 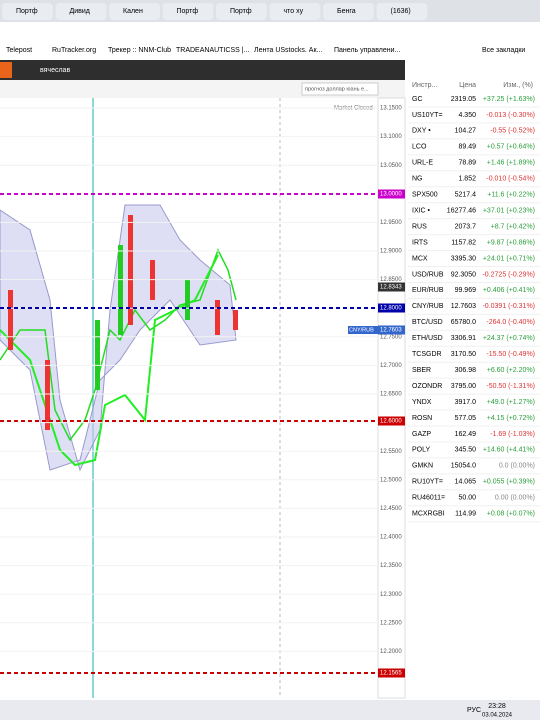 I want to click on bookmark: RuTracker.org, so click(x=74, y=50).